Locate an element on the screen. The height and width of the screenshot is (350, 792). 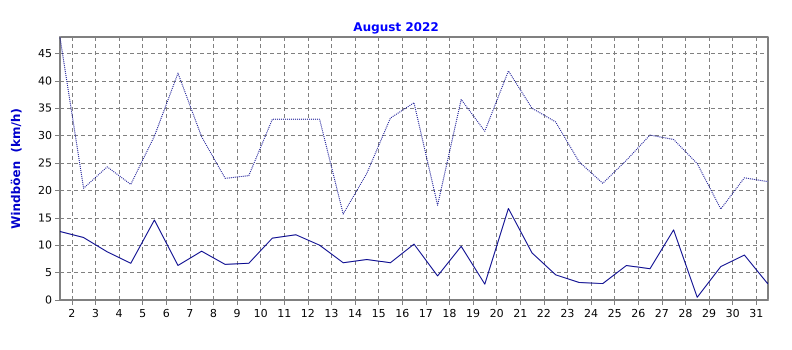
y-axis-title: Windböen (km/h) is located at coordinates (16, 168).